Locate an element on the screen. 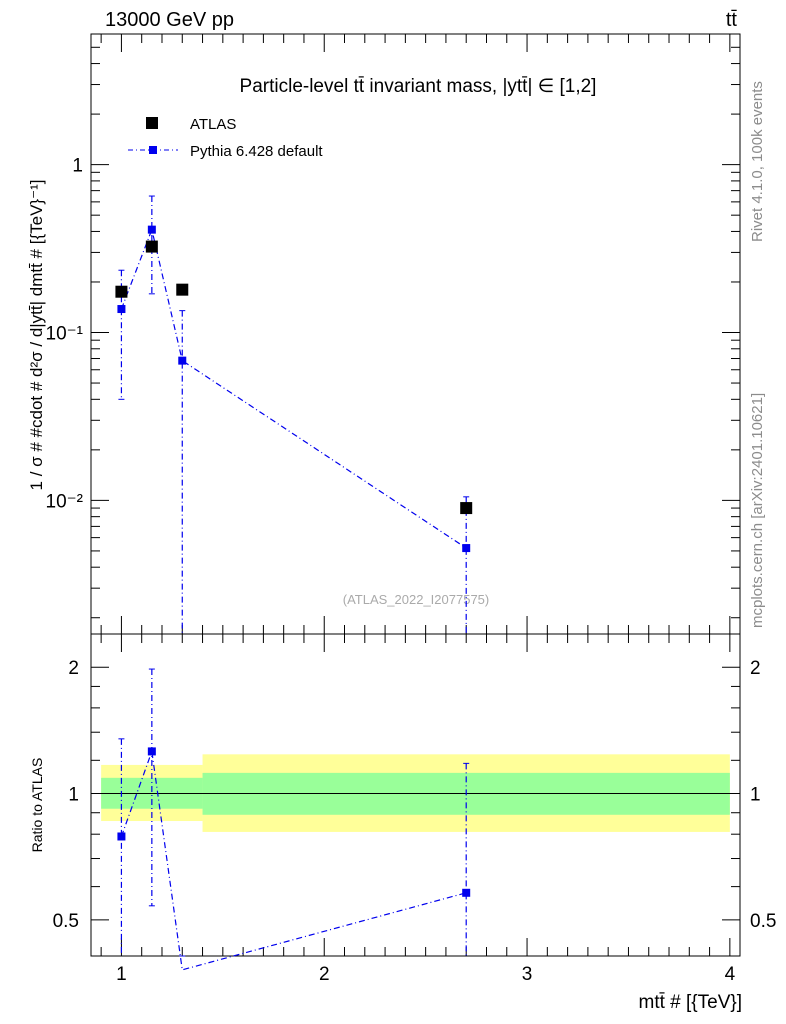  main-y-tick-label-1: 10⁻¹ is located at coordinates (65, 334).